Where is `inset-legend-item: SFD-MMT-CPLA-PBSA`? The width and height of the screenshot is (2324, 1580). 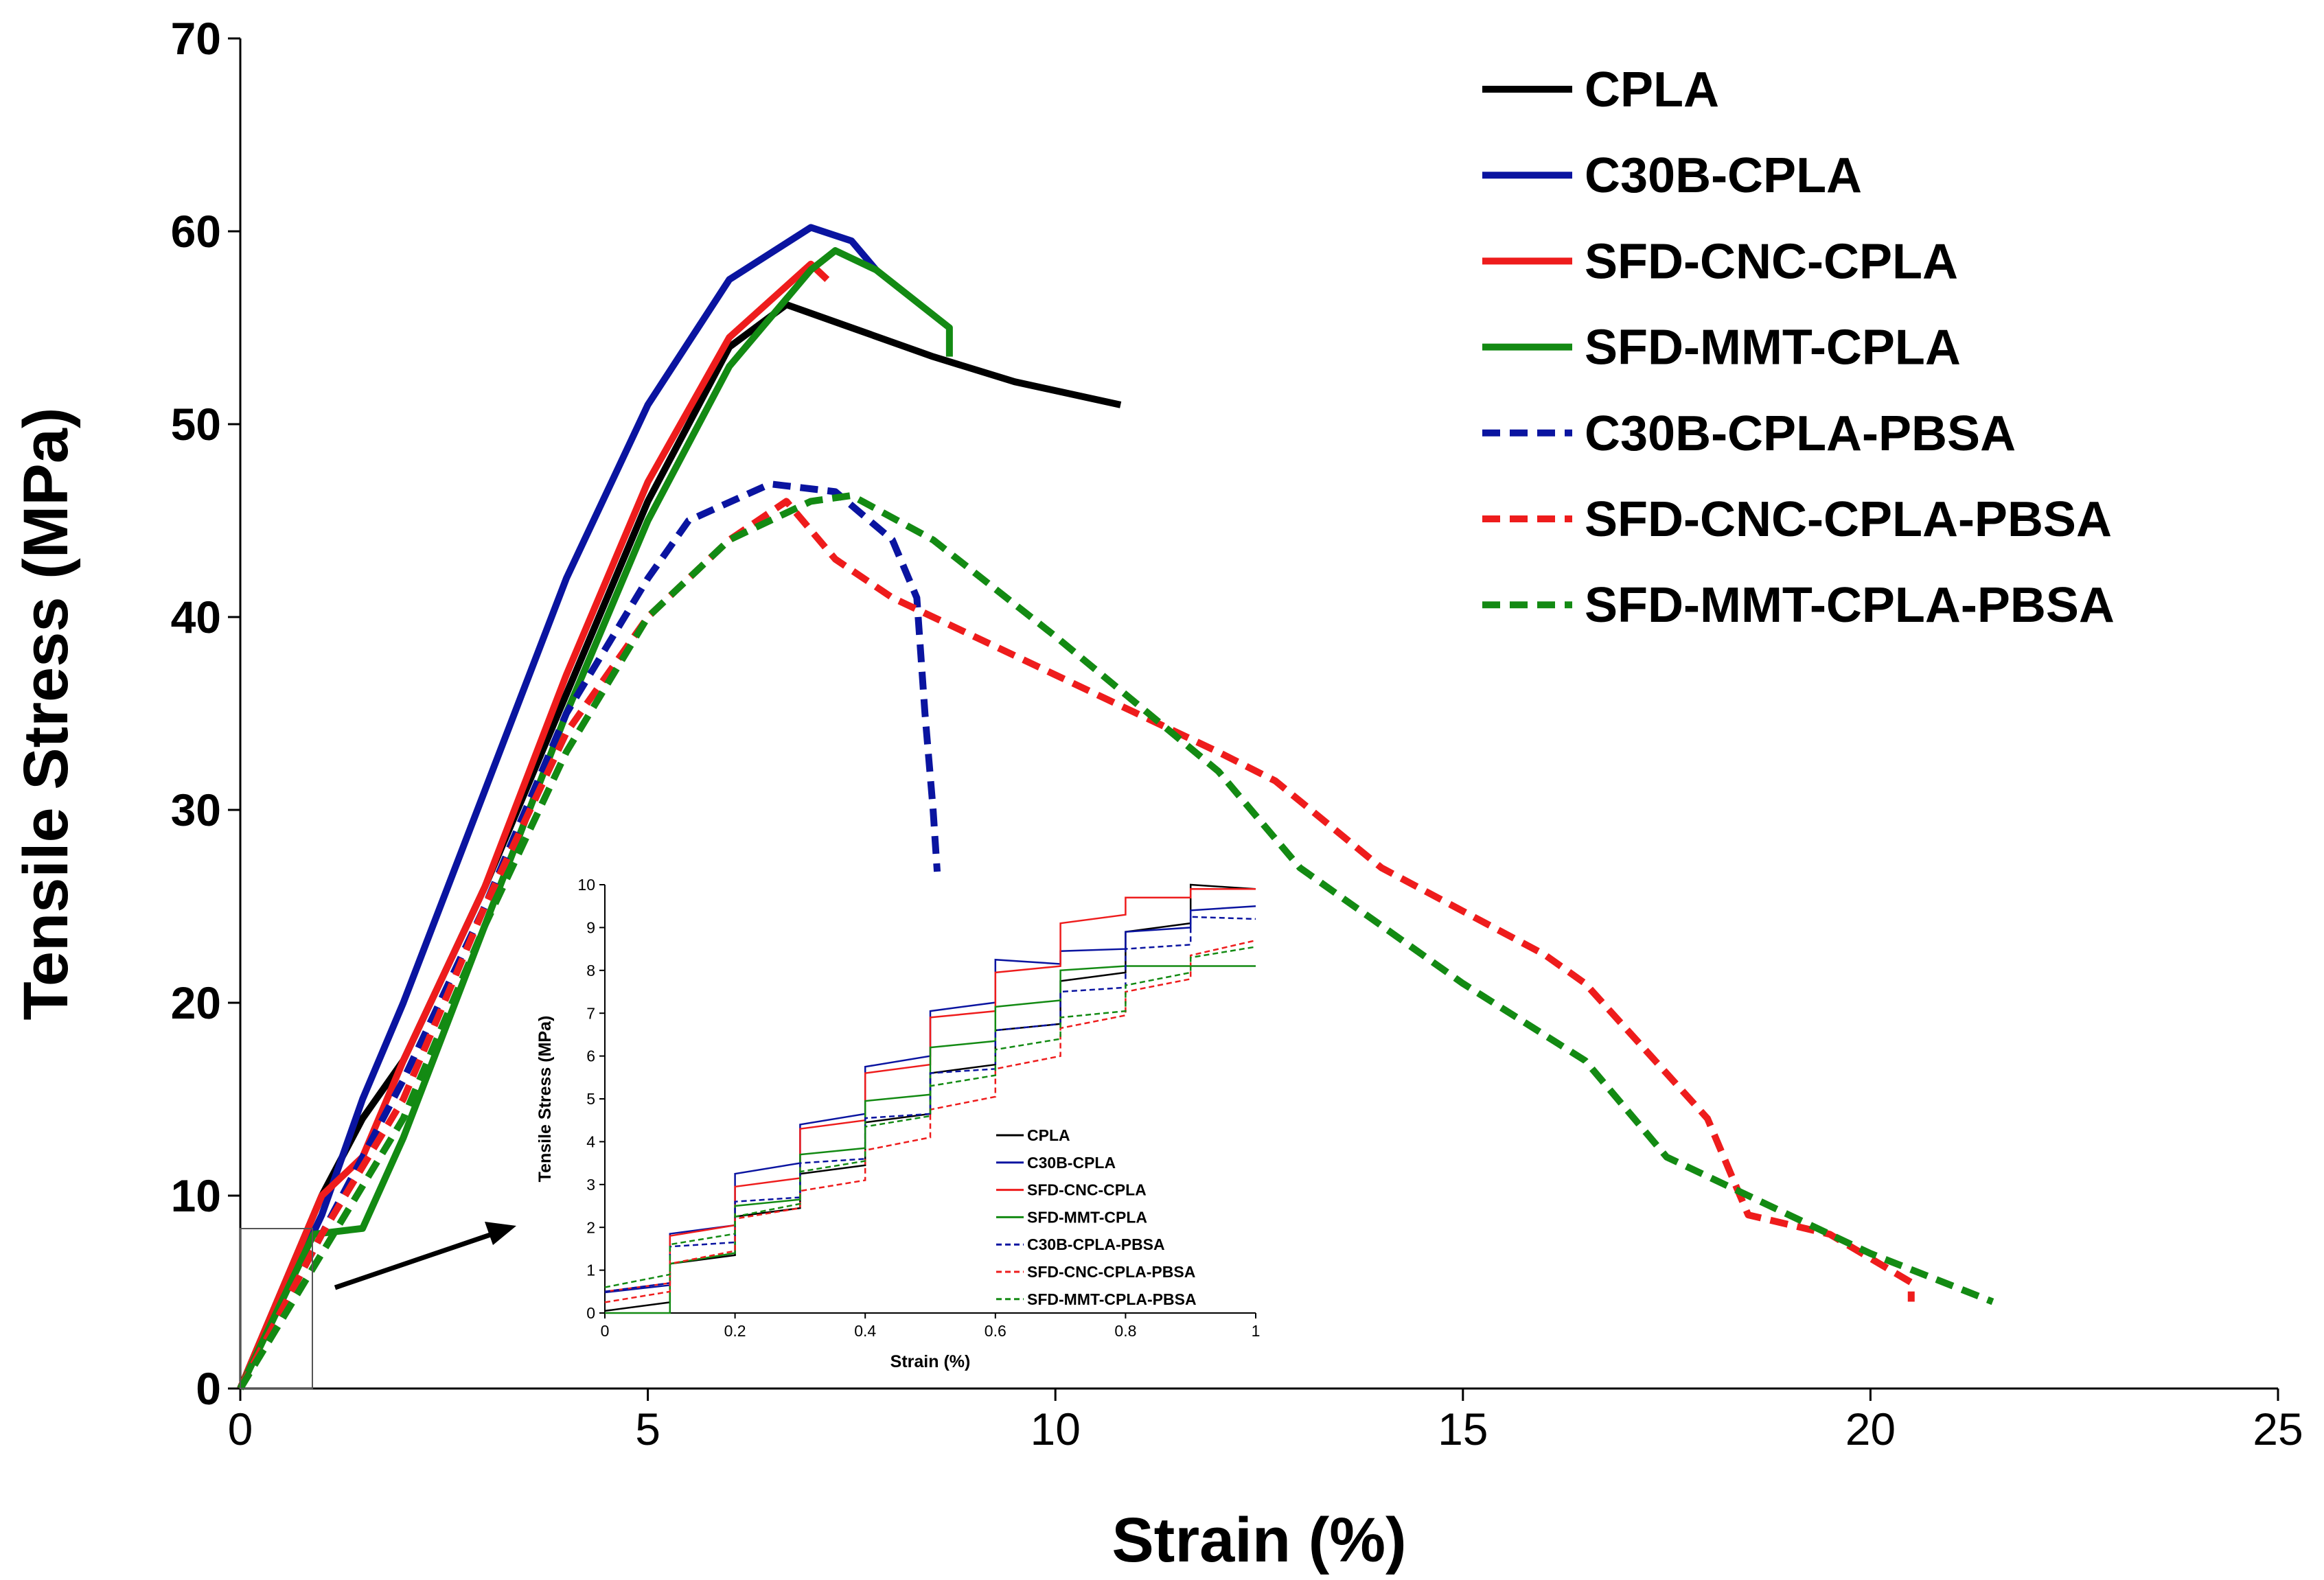
inset-legend-item: SFD-MMT-CPLA-PBSA is located at coordinates (1096, 1299).